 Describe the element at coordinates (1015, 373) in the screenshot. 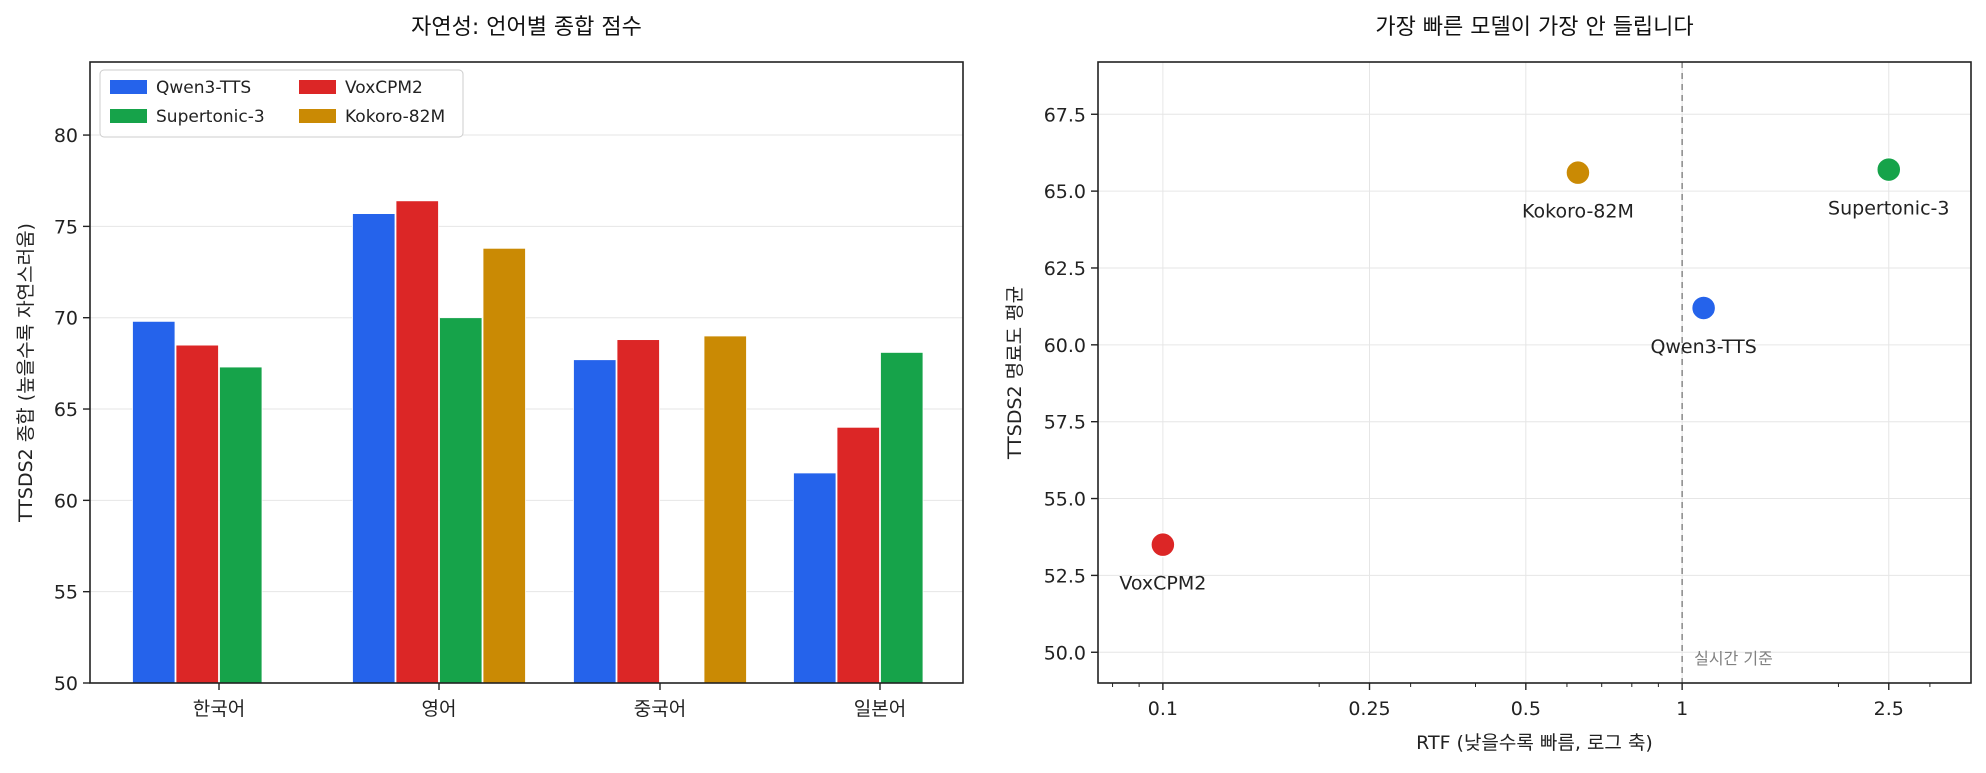

I see `scatter-chart-y-axis-label: TTSDS2 명료도 평균` at that location.